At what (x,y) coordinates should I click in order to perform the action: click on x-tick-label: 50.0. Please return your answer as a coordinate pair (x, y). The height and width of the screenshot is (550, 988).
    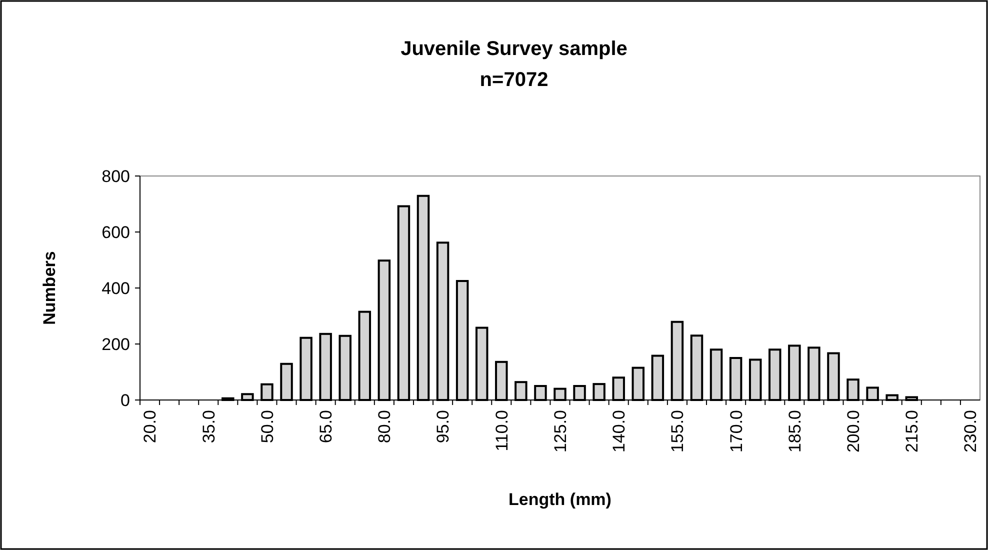
    Looking at the image, I should click on (267, 427).